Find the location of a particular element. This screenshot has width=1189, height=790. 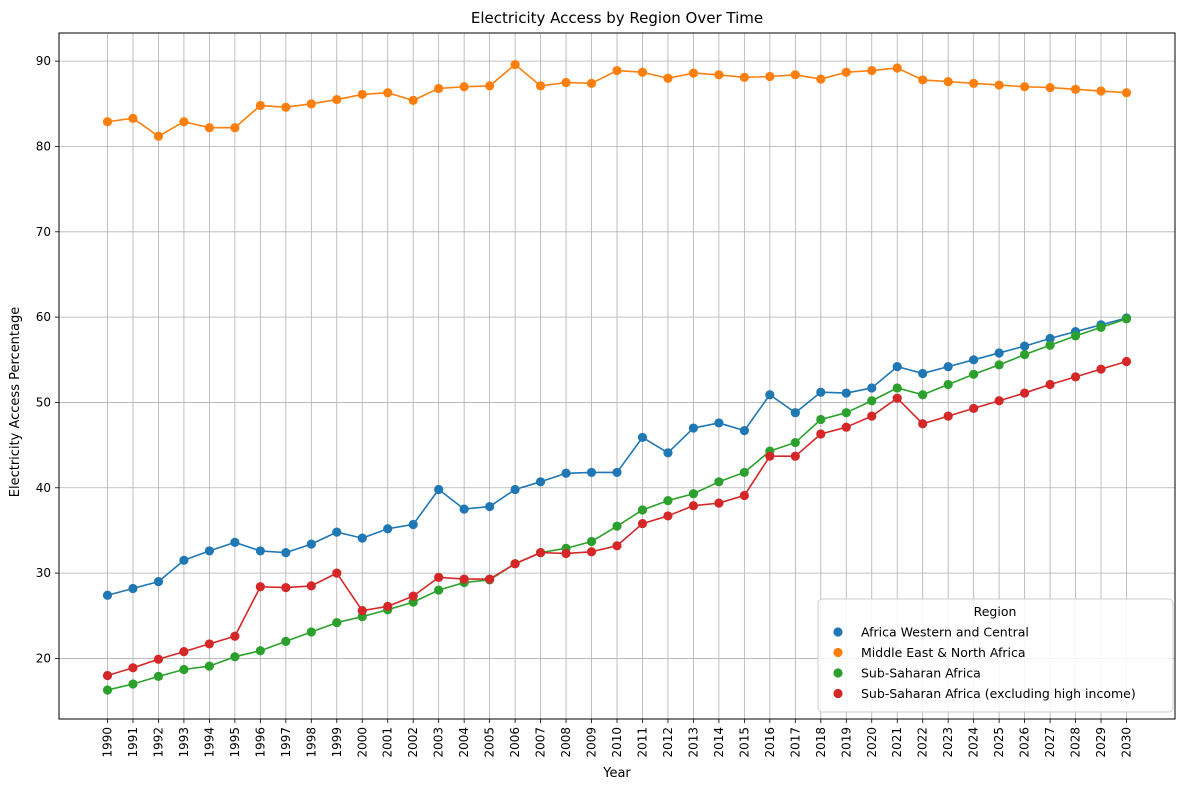

y-tick-label: 30 is located at coordinates (43, 573).